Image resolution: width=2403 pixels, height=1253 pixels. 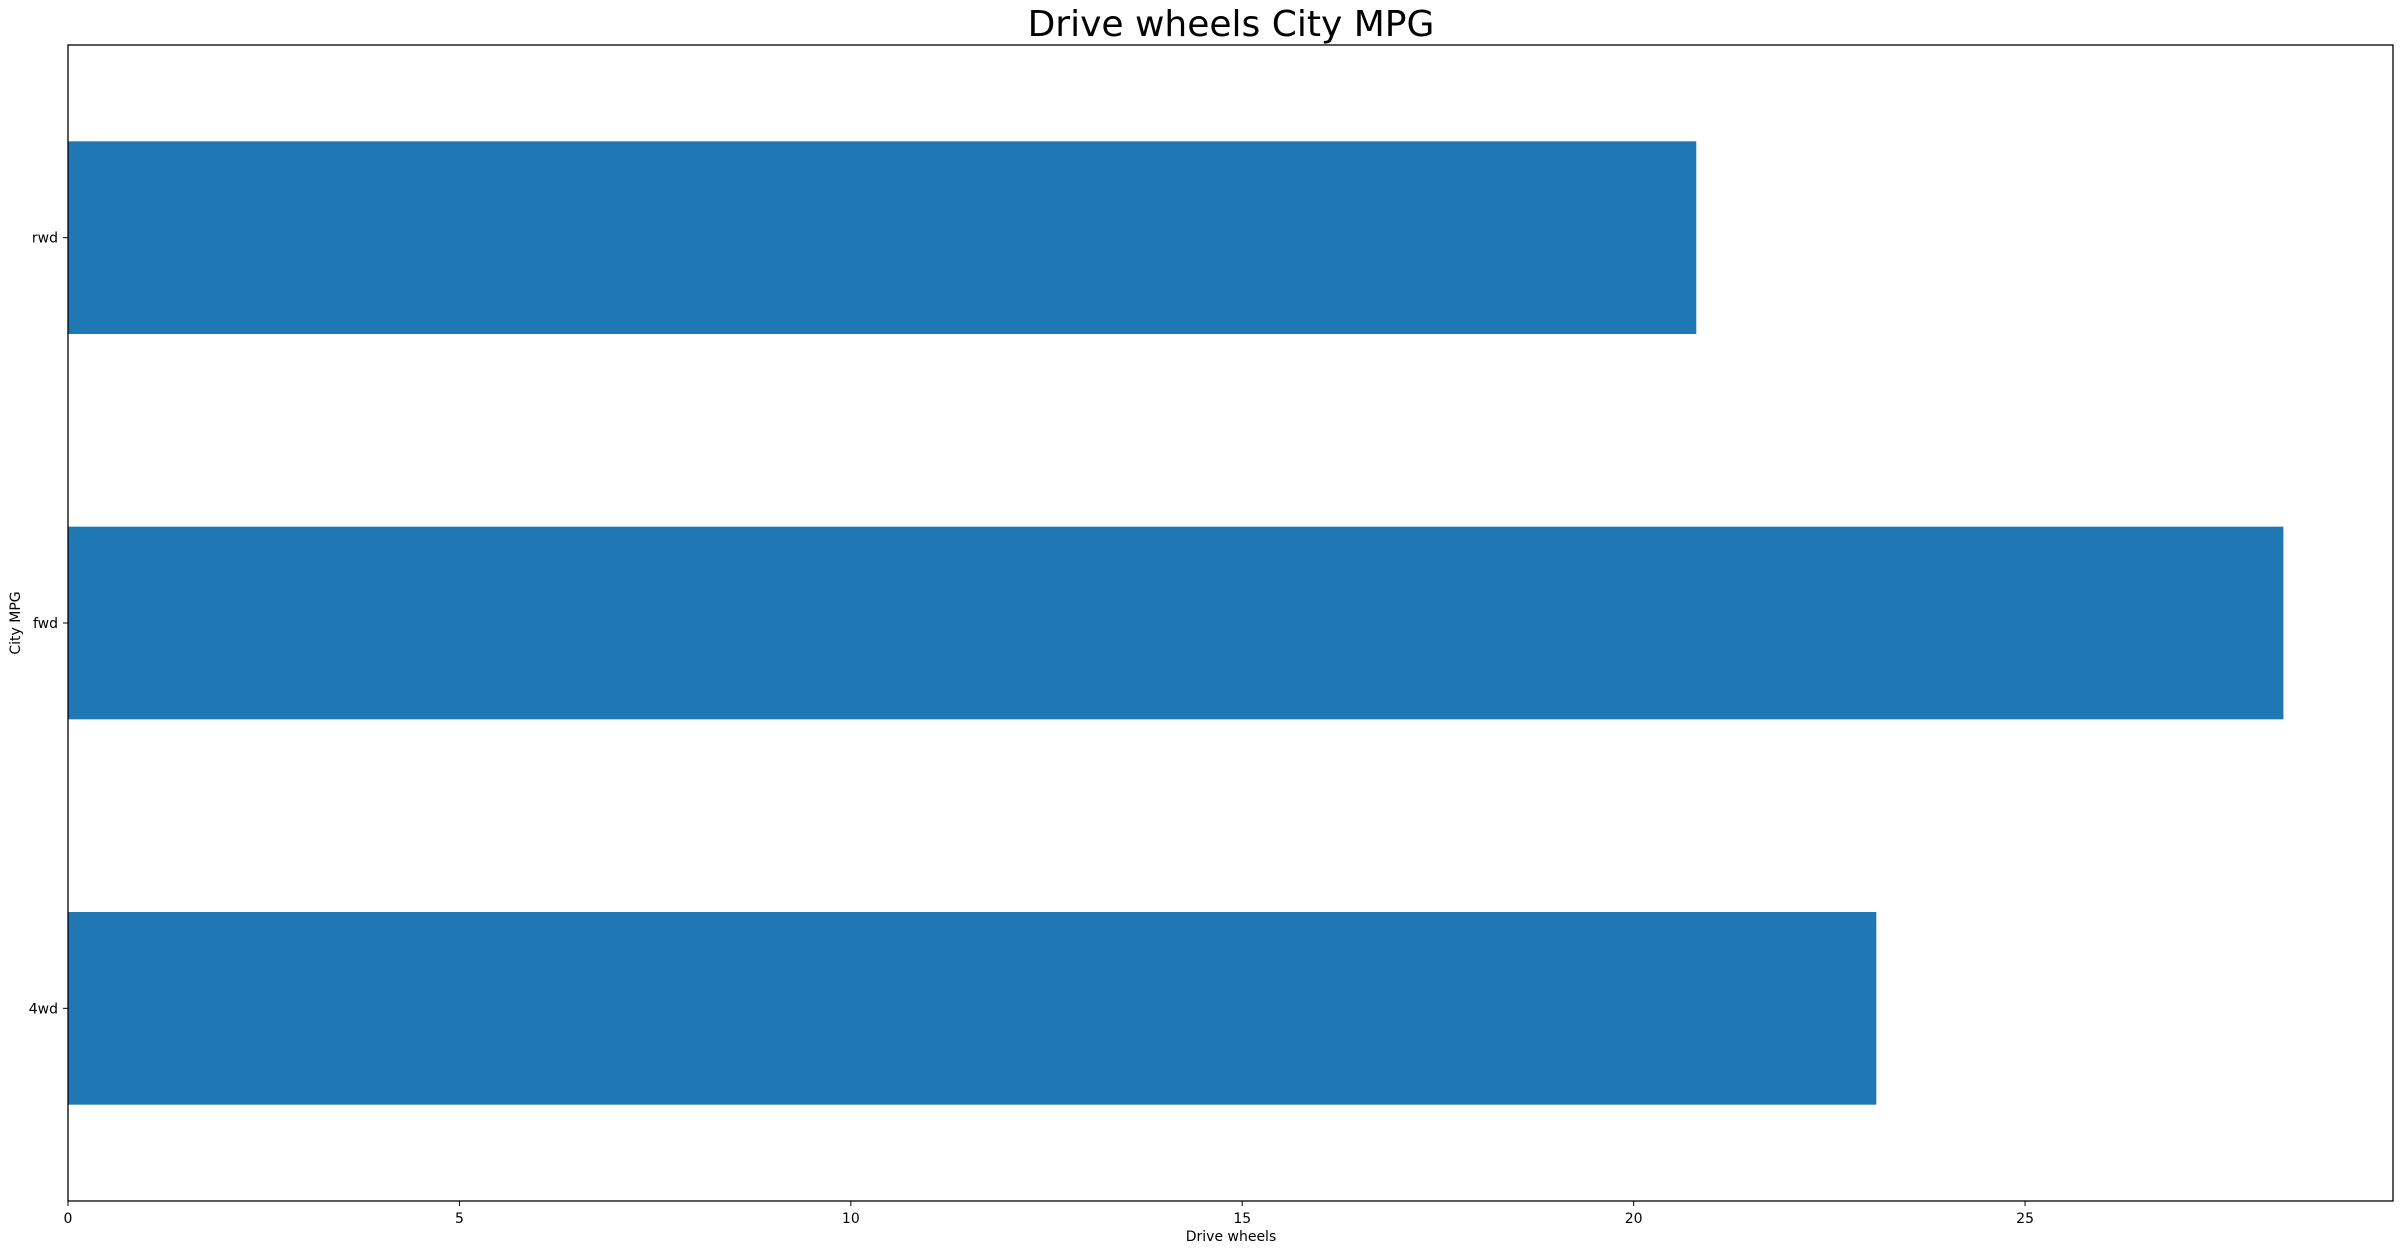 I want to click on bar-4wd, so click(x=972, y=1008).